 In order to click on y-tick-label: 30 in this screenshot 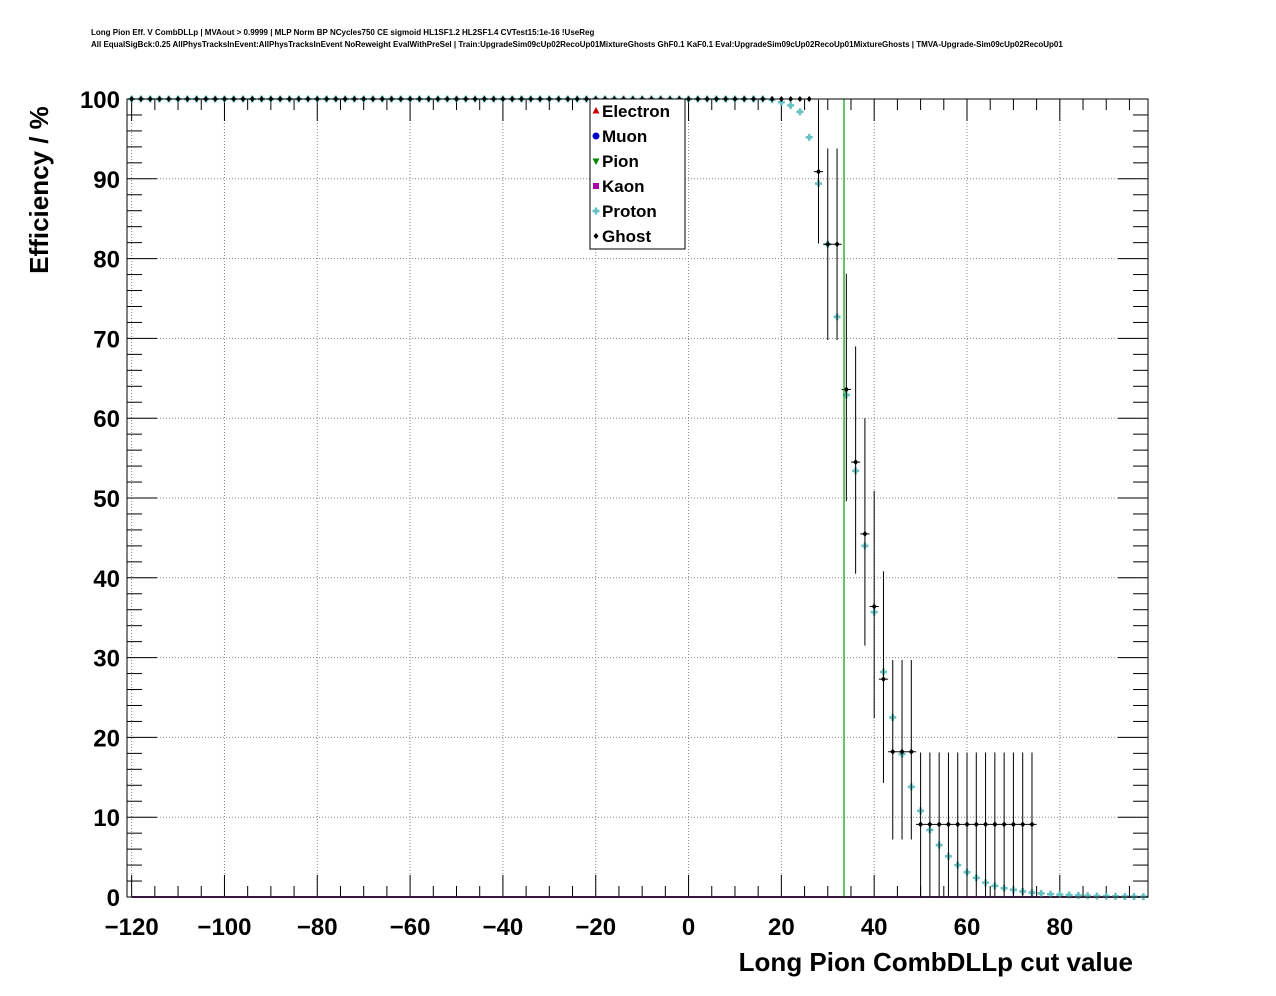, I will do `click(106, 659)`.